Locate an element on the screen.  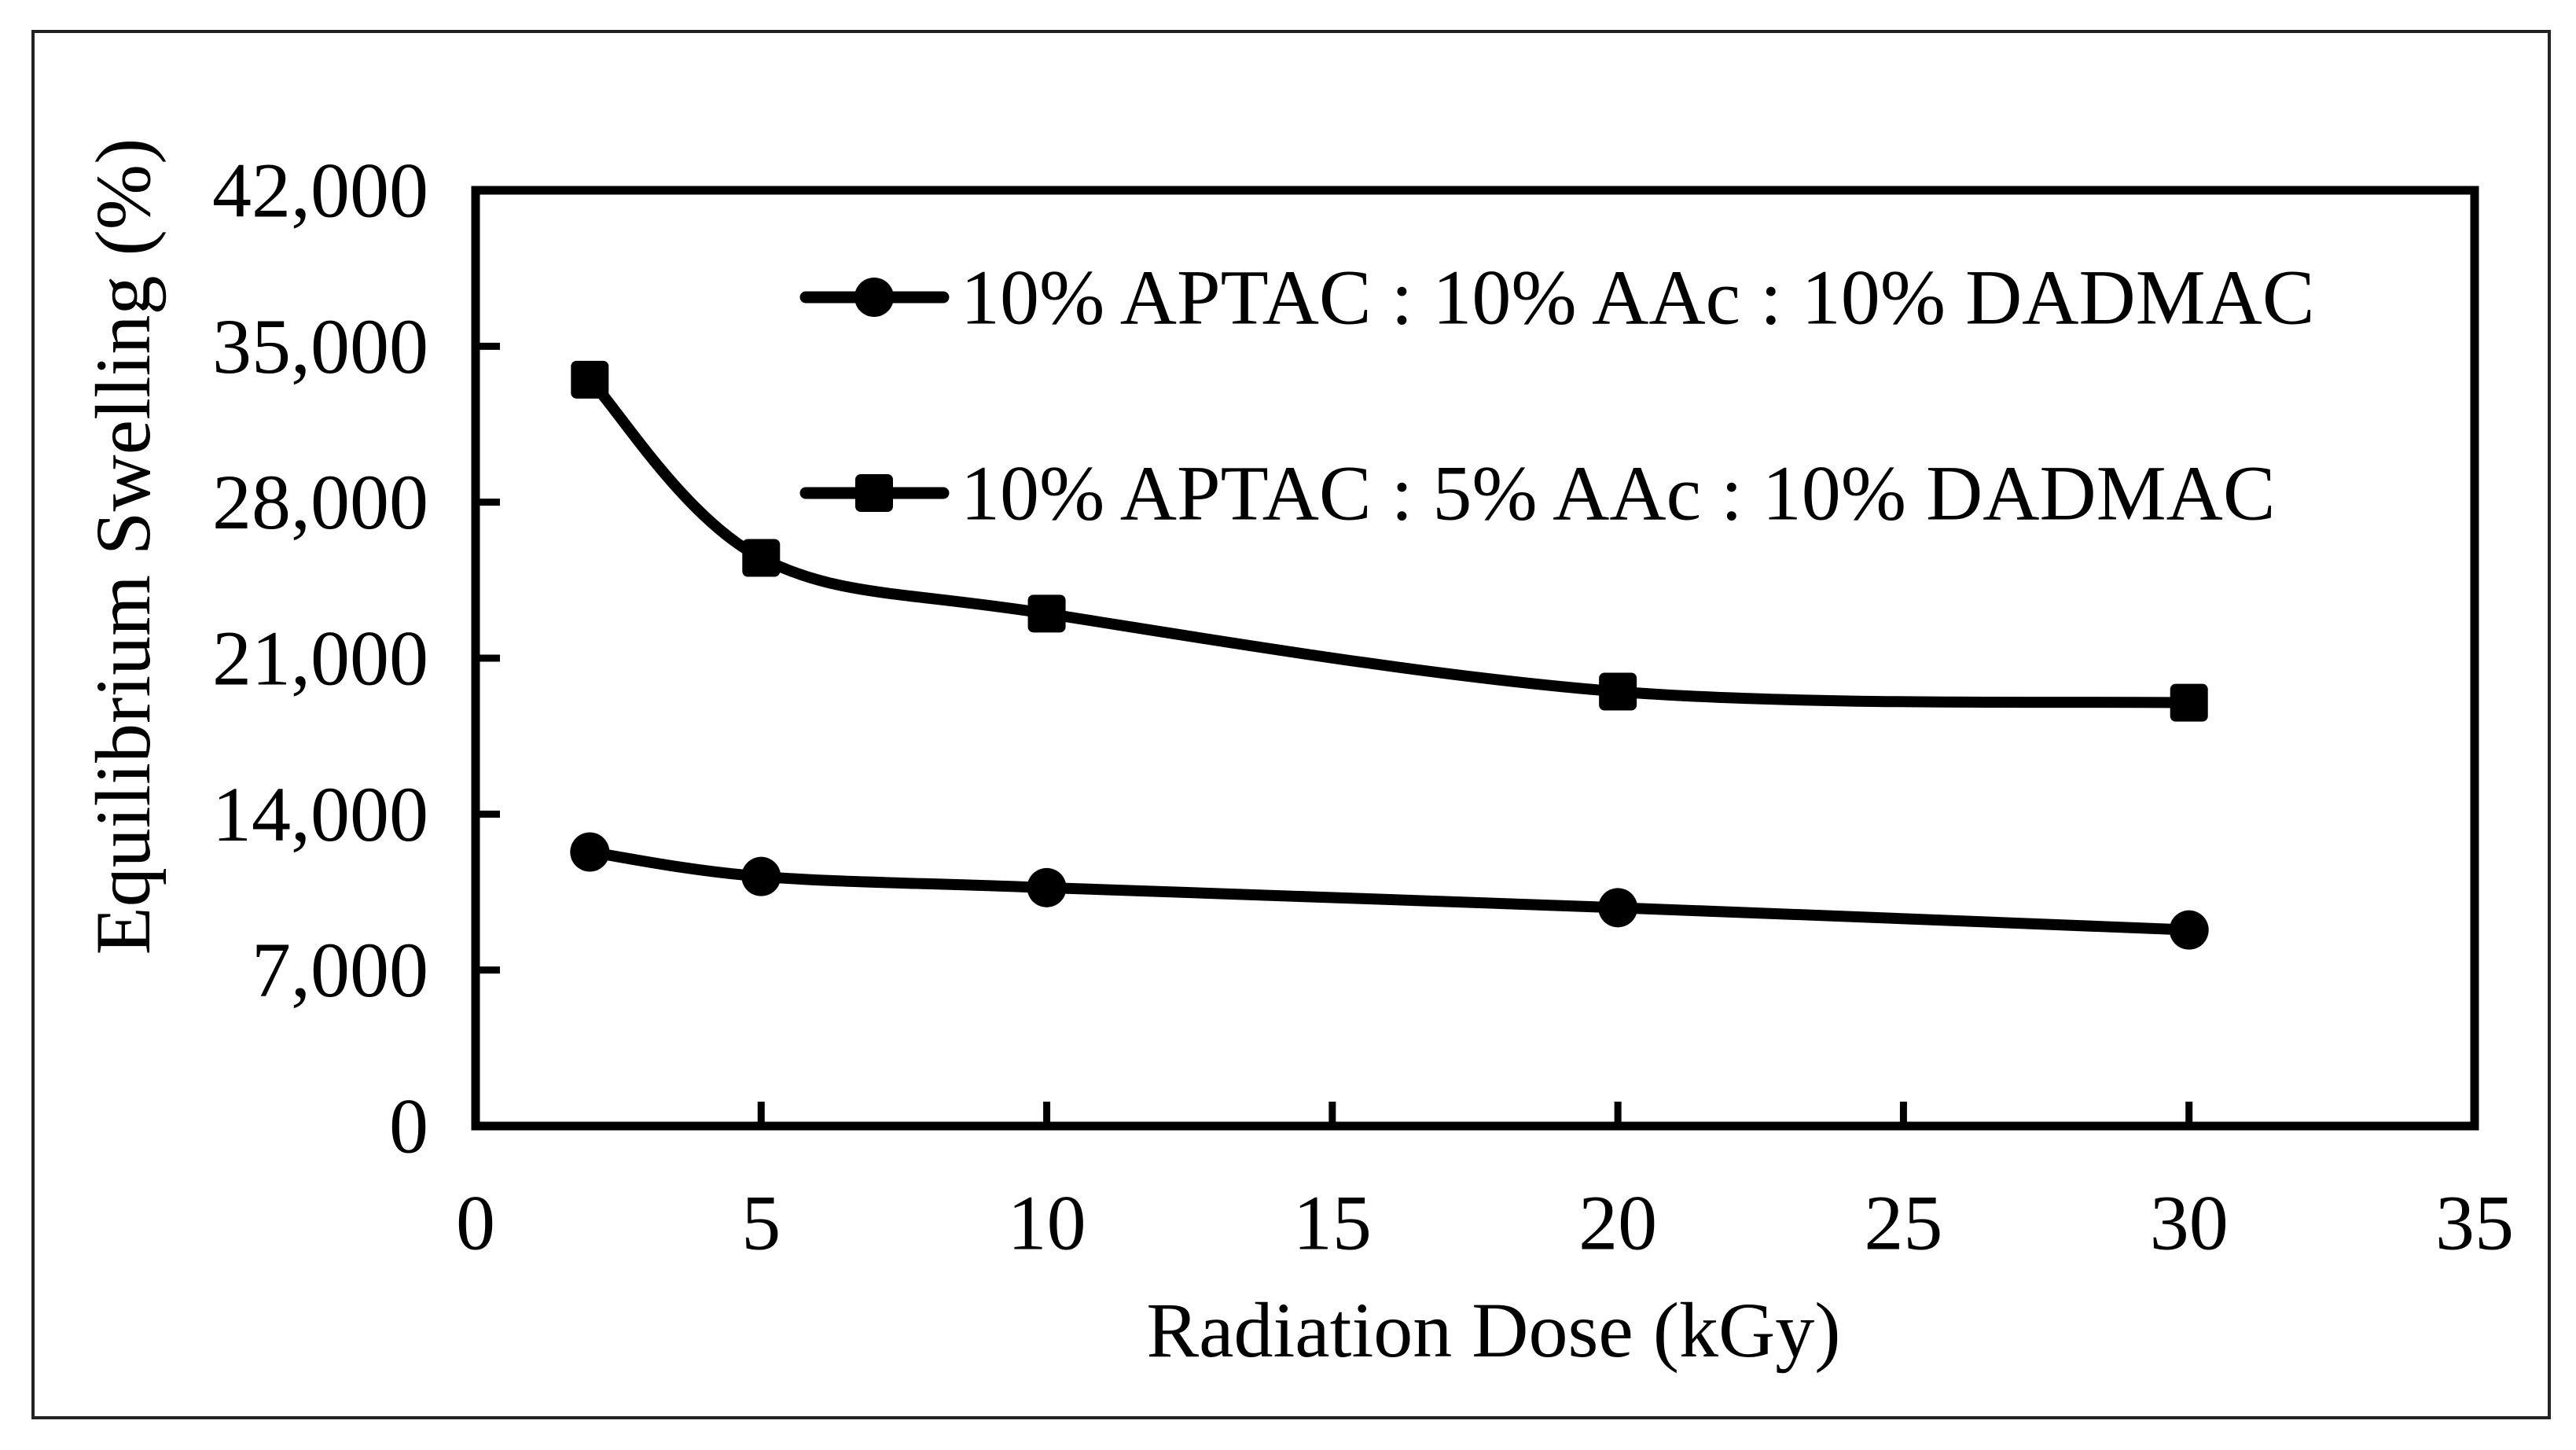
x-tick-label: 25 is located at coordinates (1903, 1223).